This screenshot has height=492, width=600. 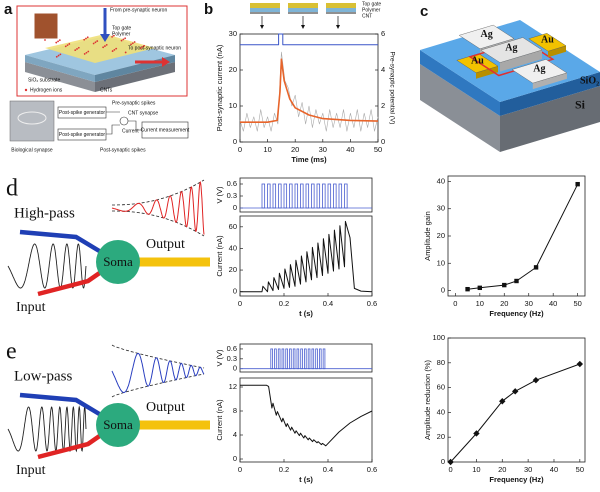 I want to click on input-label: Input, so click(x=31, y=307).